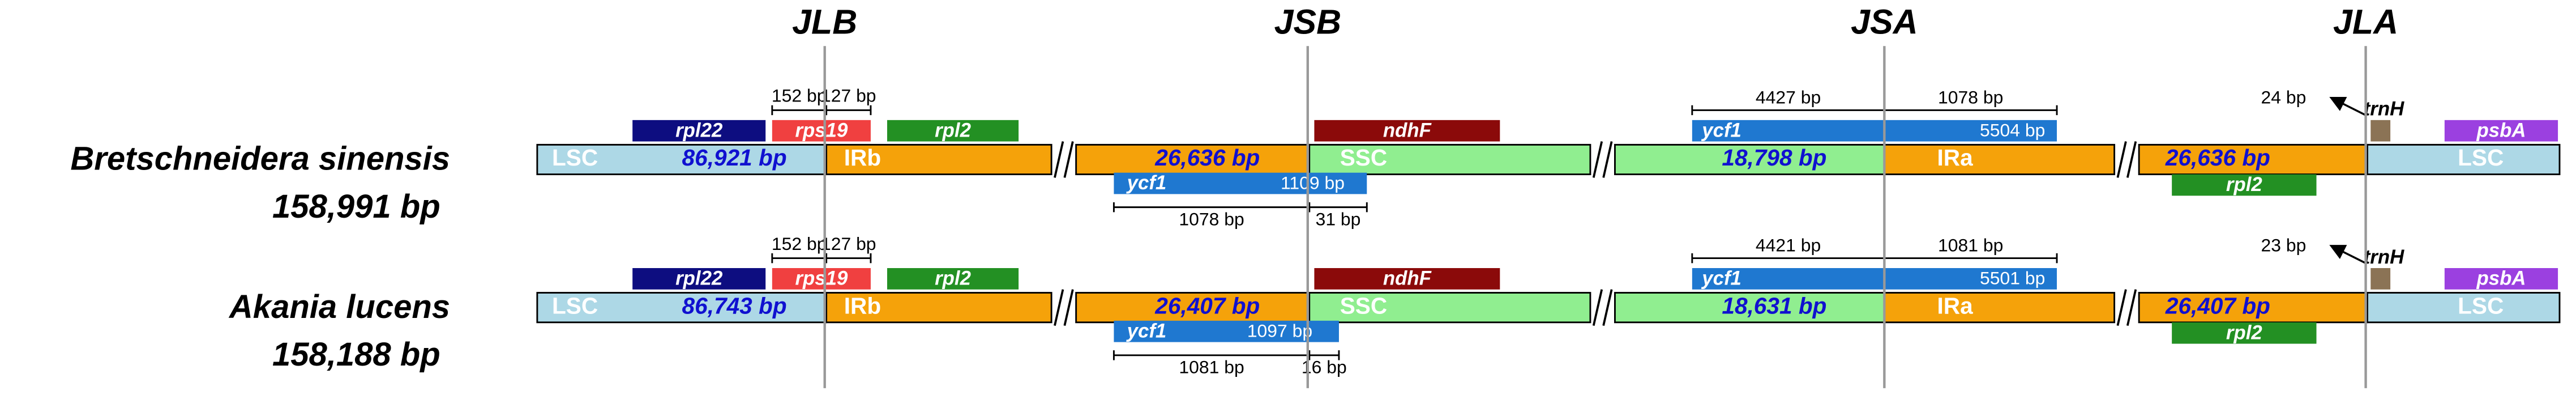  Describe the element at coordinates (734, 305) in the screenshot. I see `region-length: 86,743 bp` at that location.